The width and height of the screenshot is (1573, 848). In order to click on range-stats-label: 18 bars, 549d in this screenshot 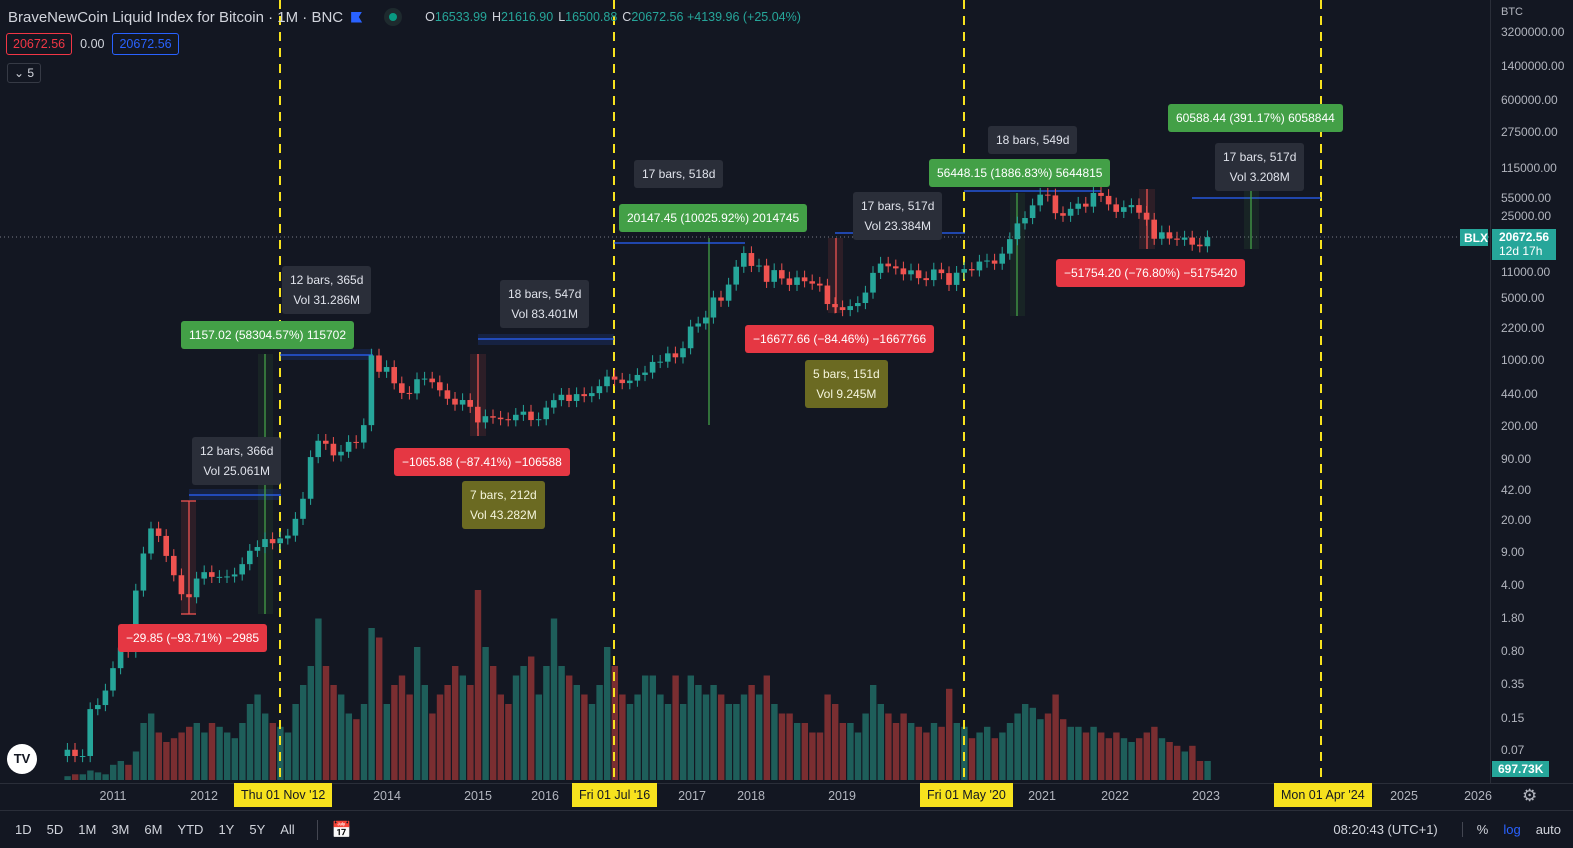, I will do `click(1033, 140)`.